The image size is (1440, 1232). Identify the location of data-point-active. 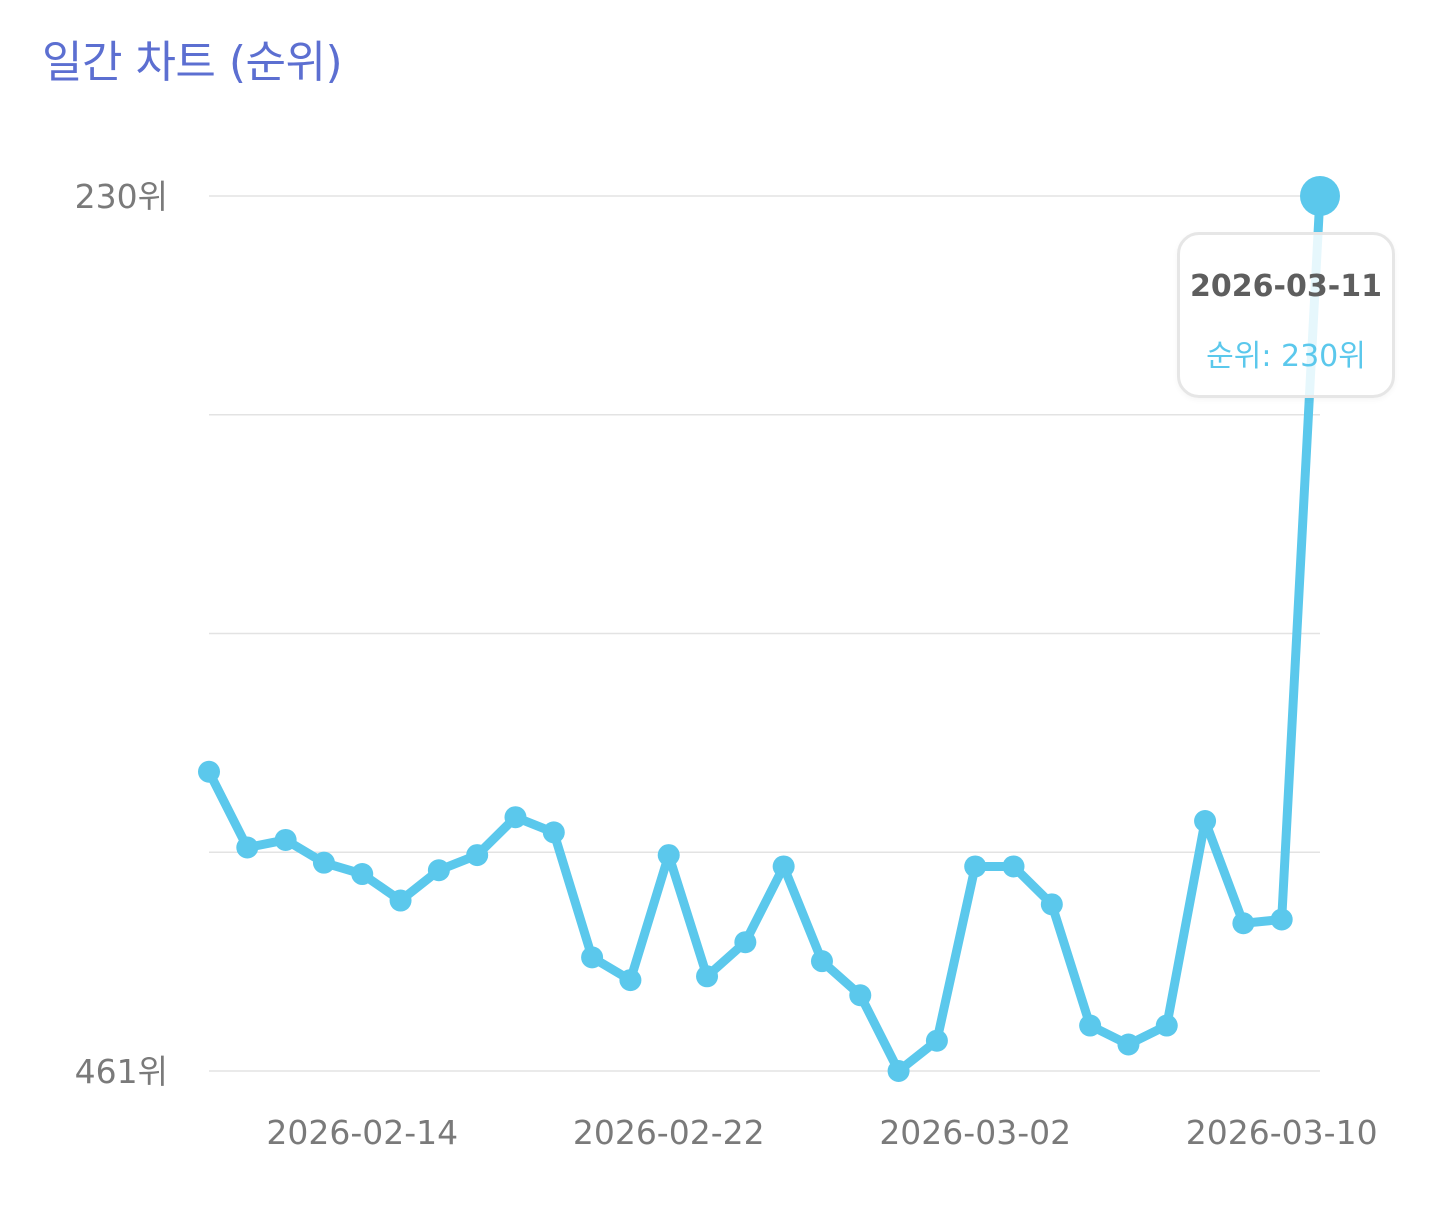
(1320, 196).